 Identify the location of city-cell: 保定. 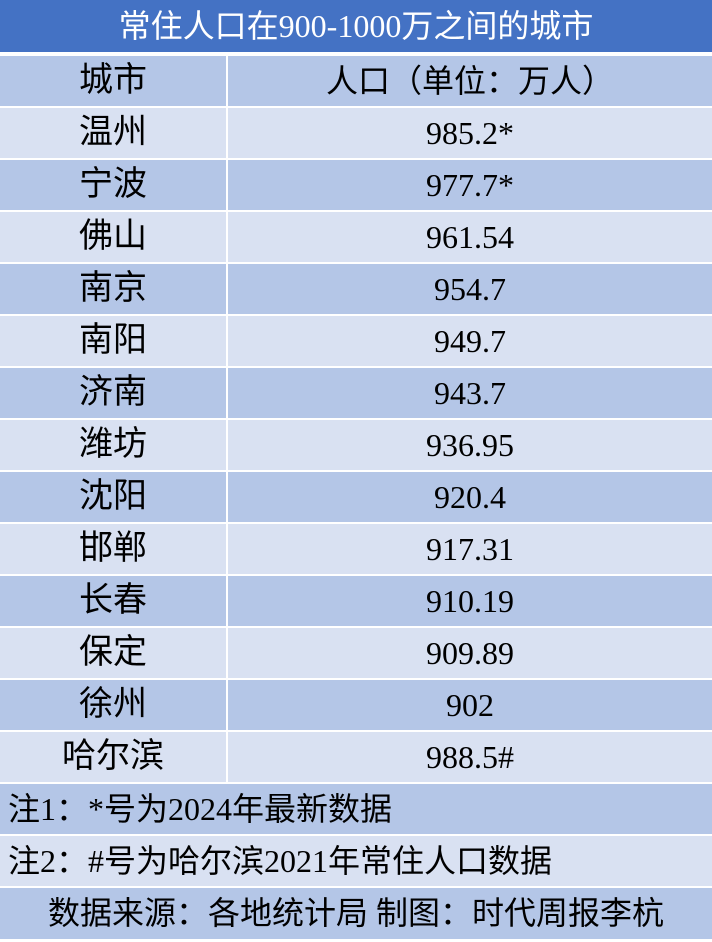
(113, 653).